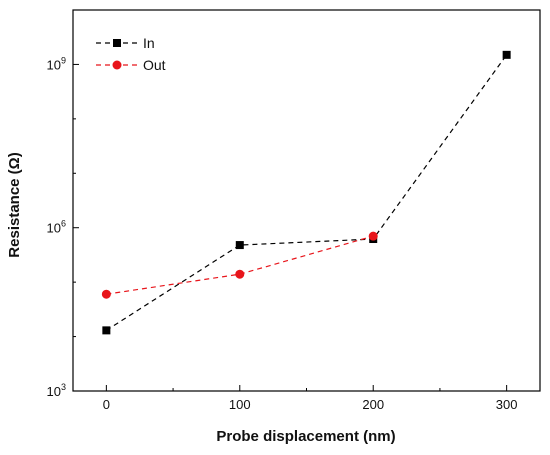 The image size is (550, 455). What do you see at coordinates (14, 204) in the screenshot?
I see `y-axis-title: Resistance (Ω)` at bounding box center [14, 204].